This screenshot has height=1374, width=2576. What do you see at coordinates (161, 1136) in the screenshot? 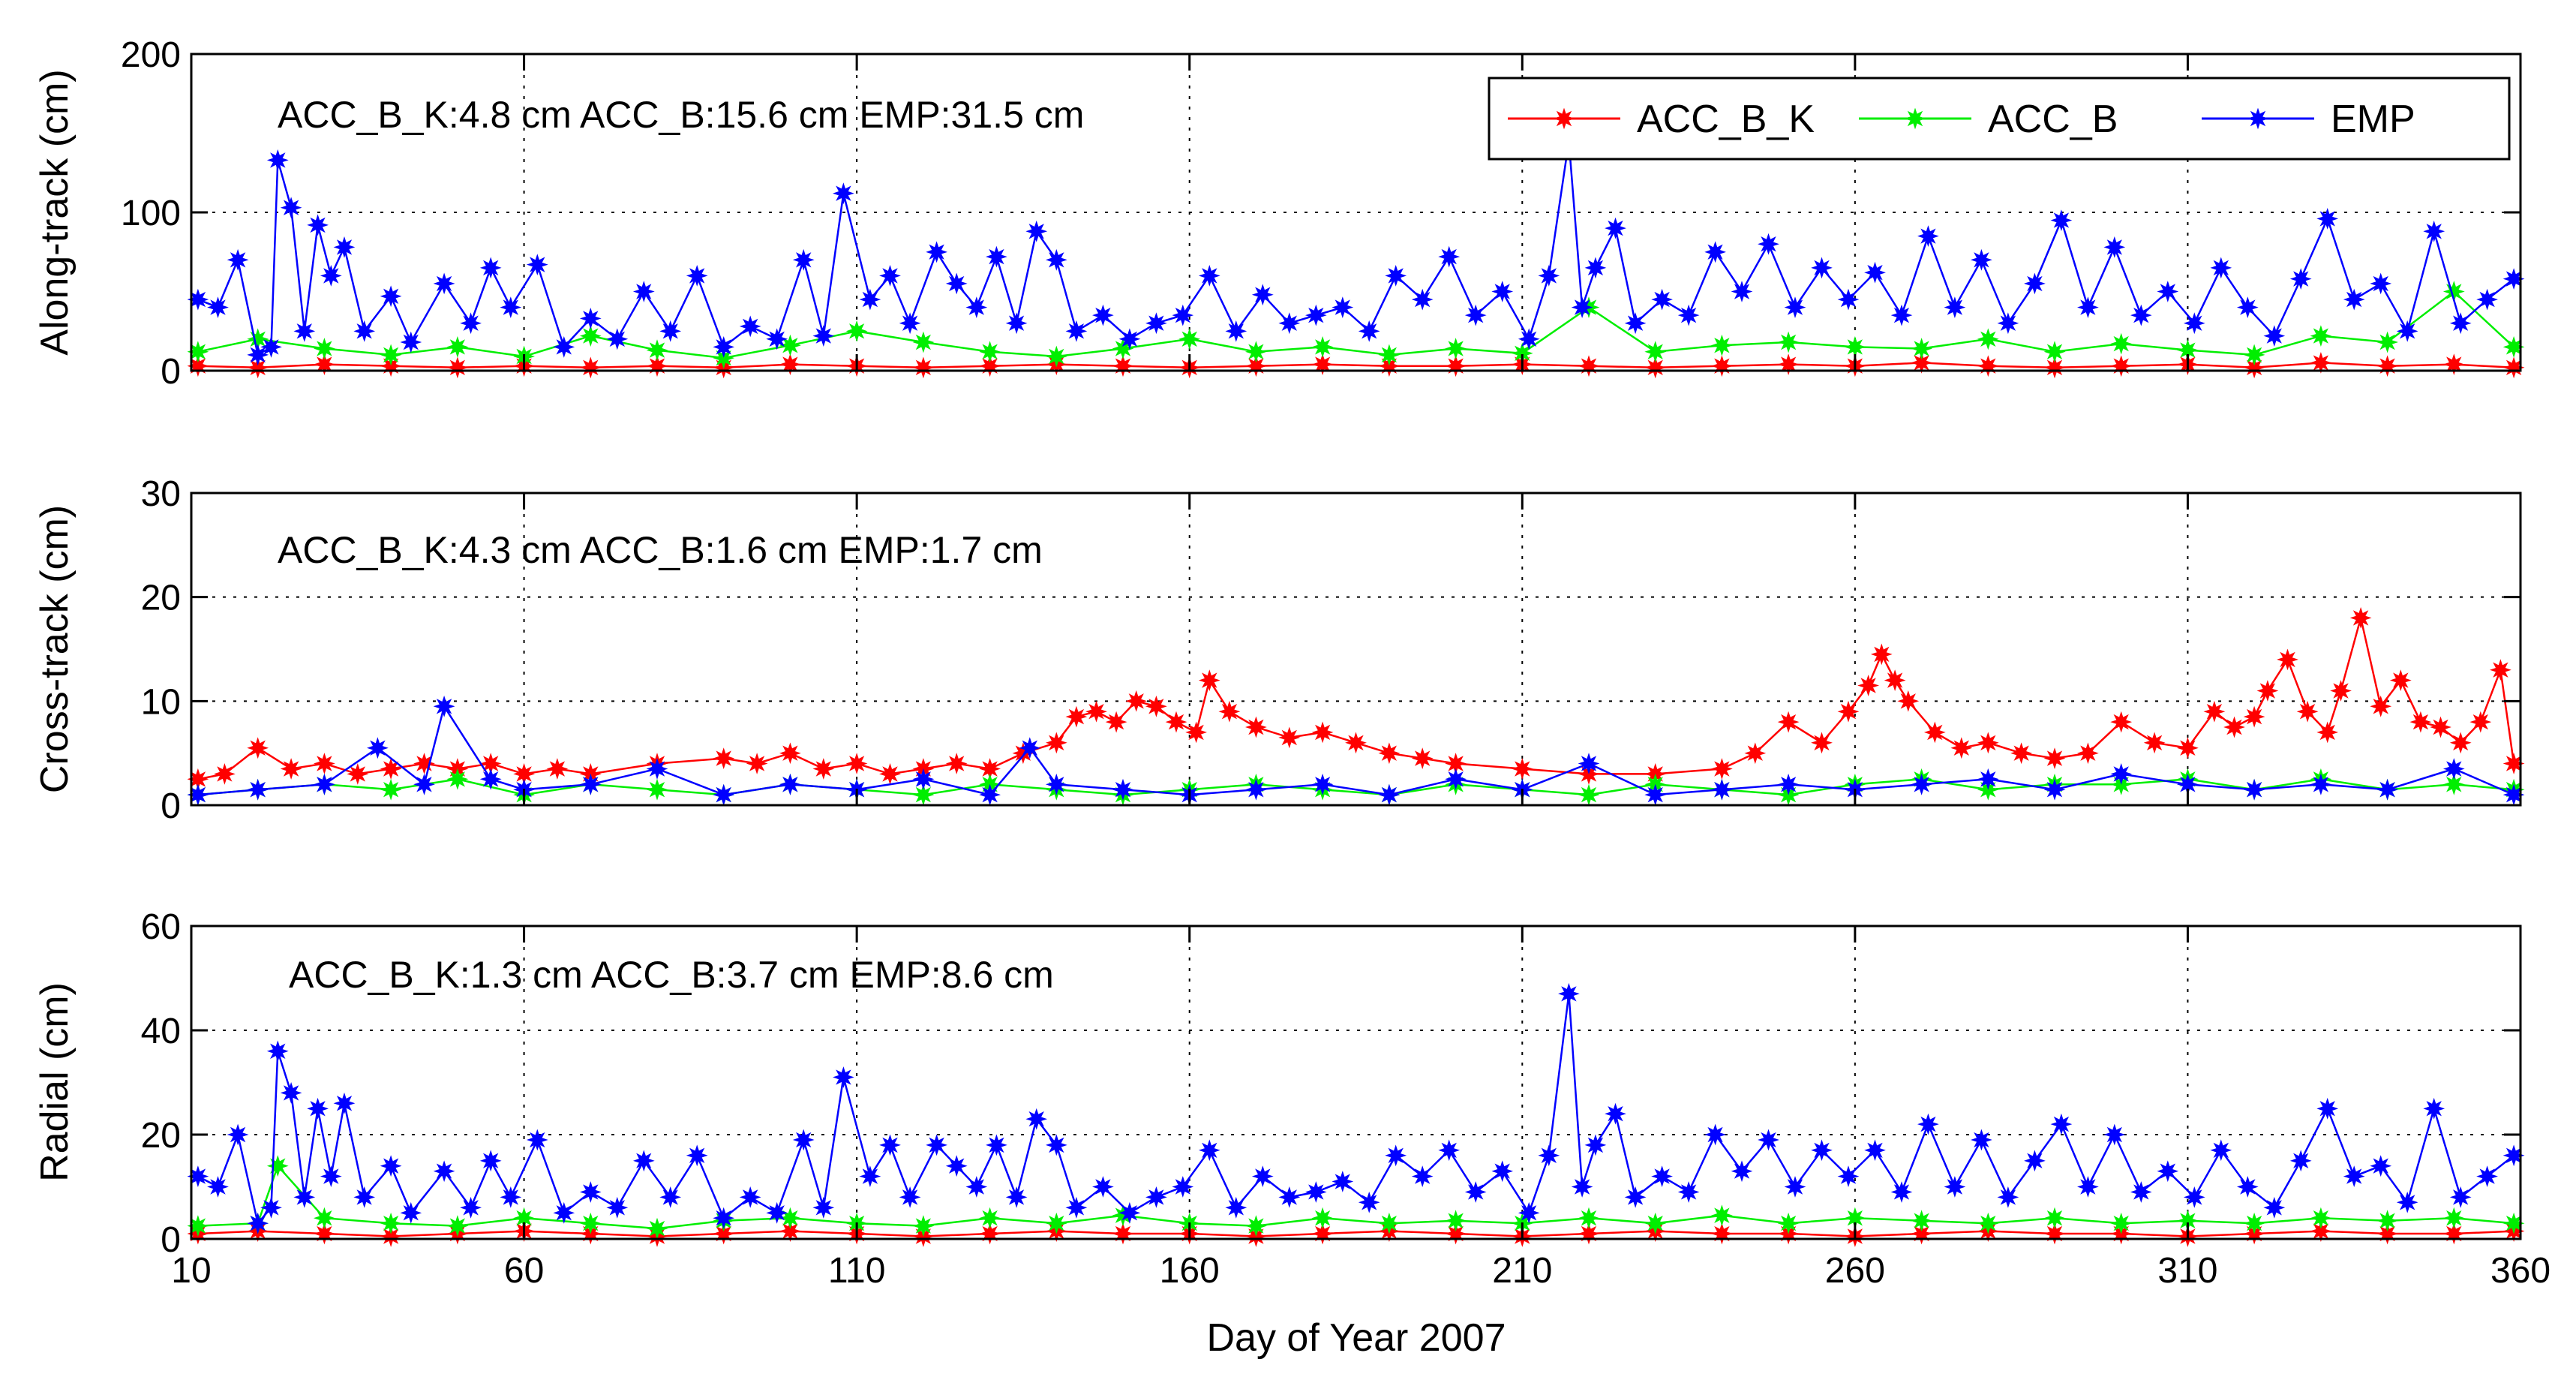
I see `radial-y-tick-label: 20` at bounding box center [161, 1136].